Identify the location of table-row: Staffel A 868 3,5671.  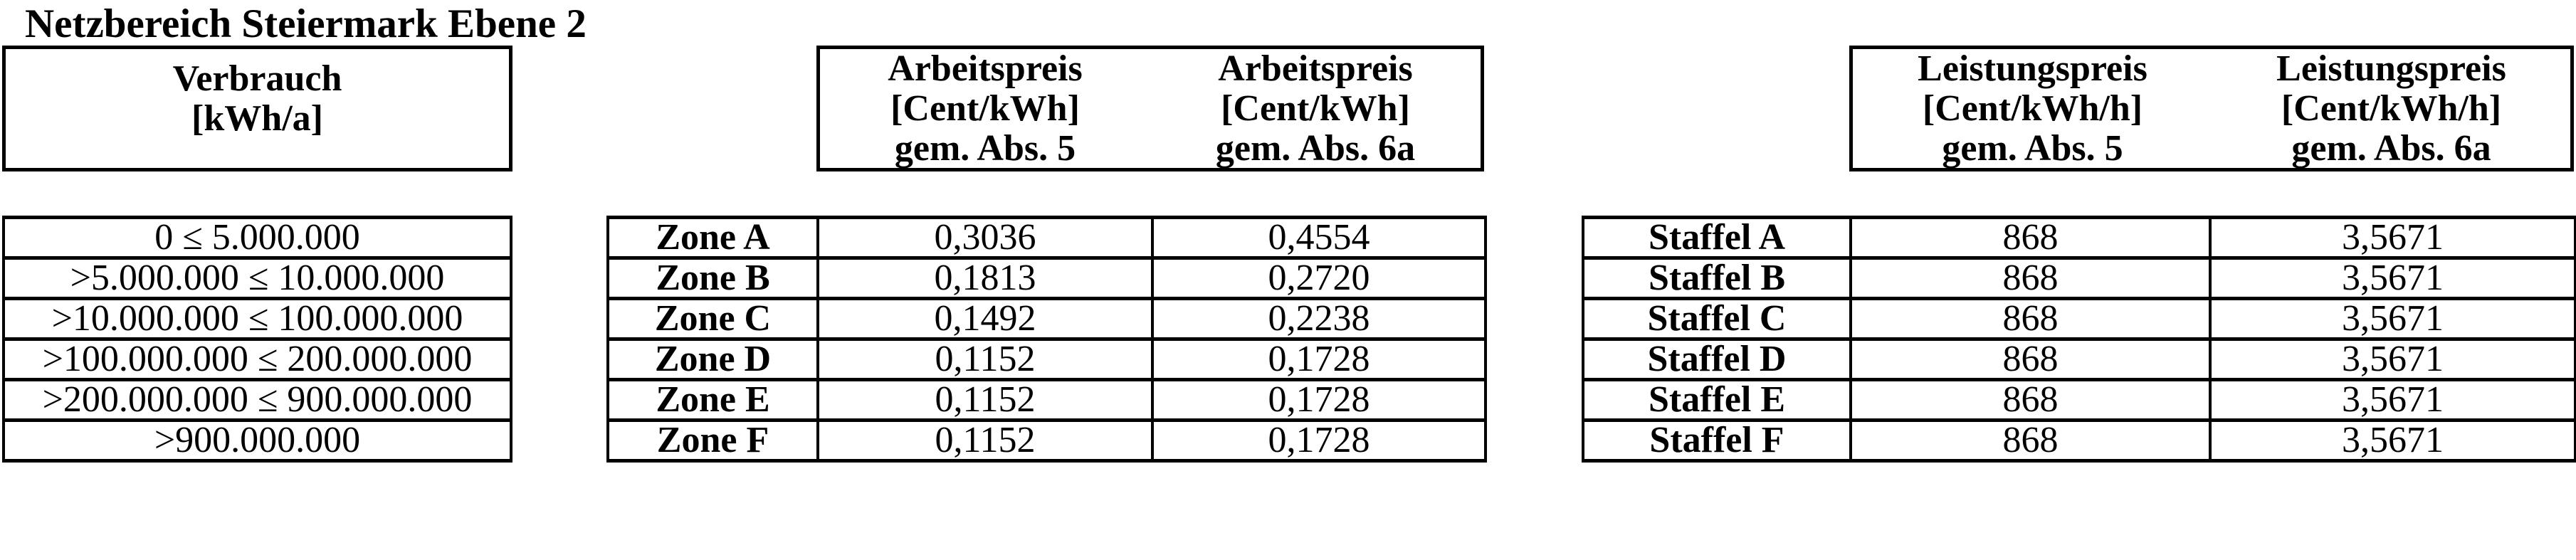
(2079, 238).